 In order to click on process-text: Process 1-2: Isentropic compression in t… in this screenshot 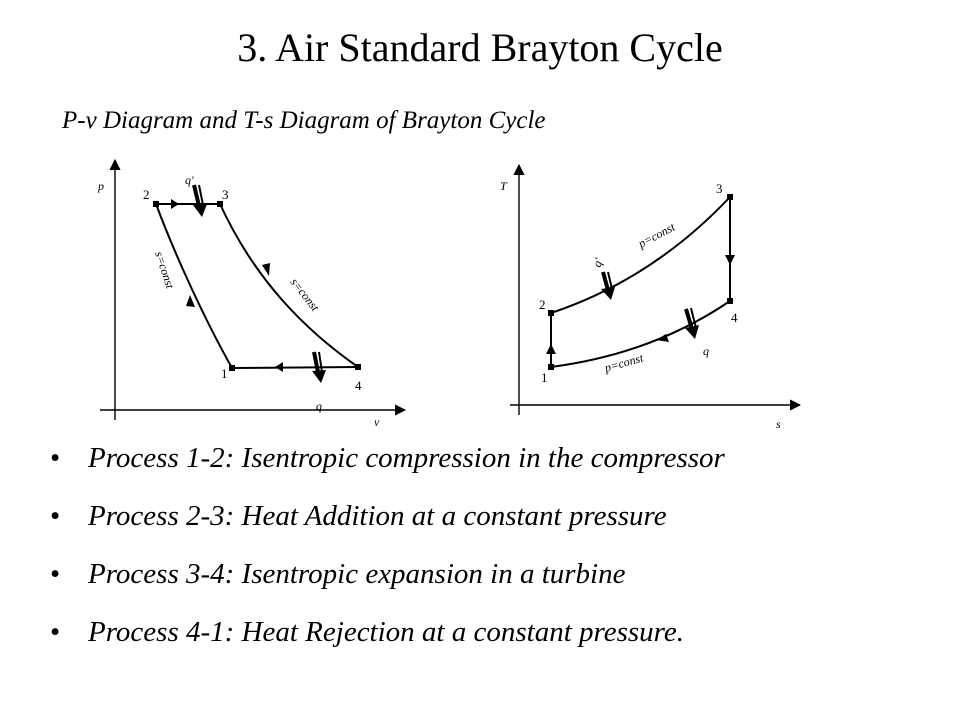, I will do `click(406, 458)`.